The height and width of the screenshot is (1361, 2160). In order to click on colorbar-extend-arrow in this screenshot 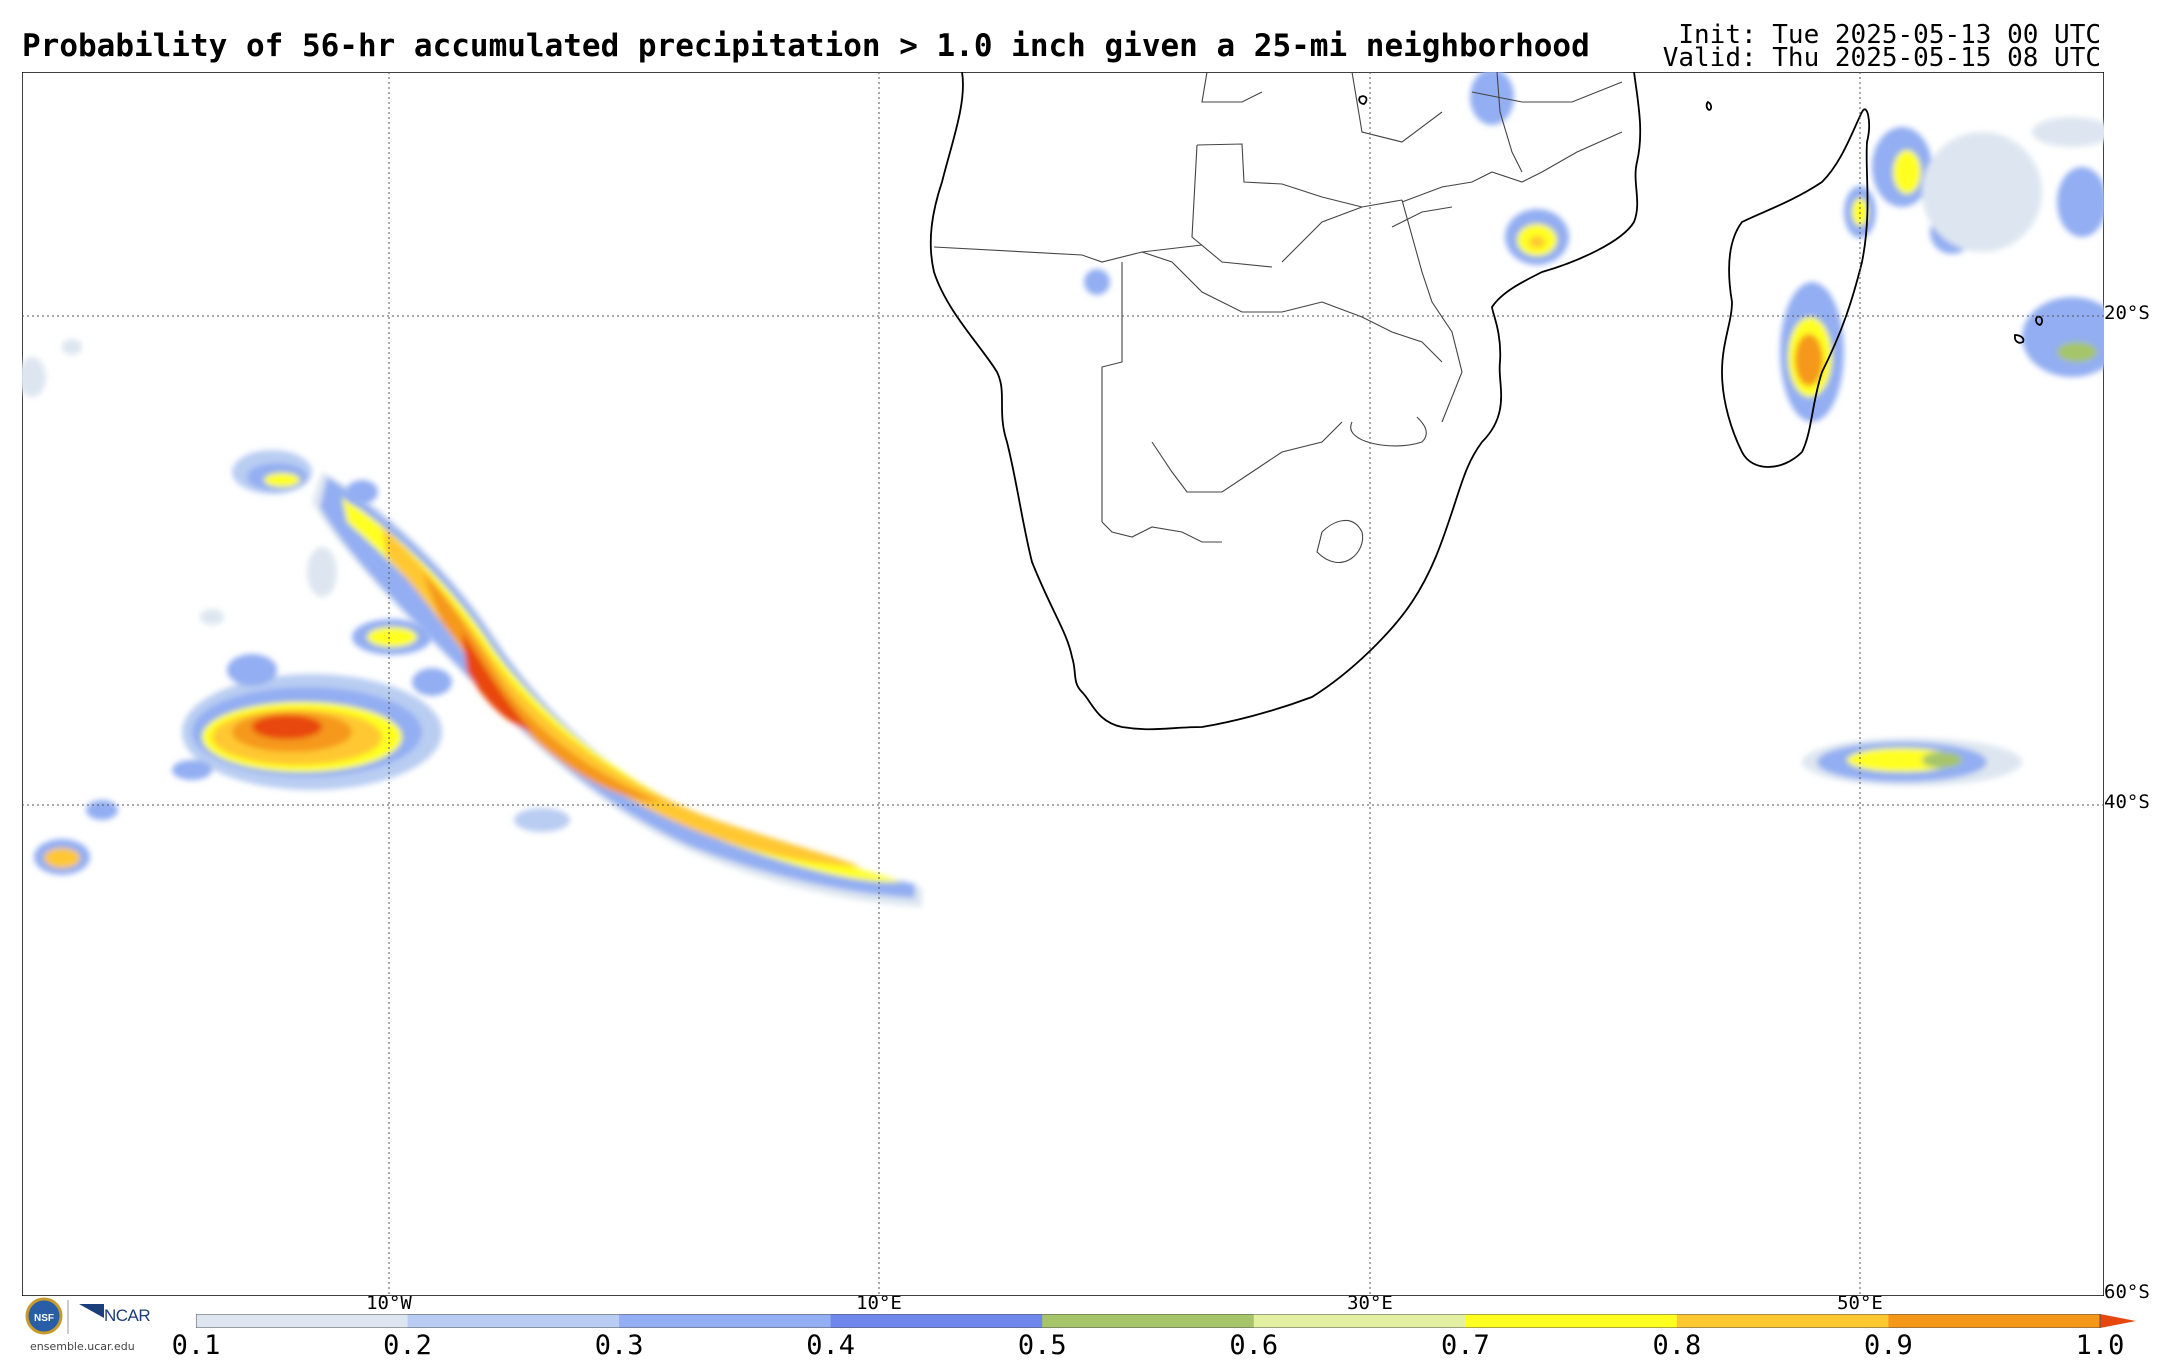, I will do `click(2118, 1321)`.